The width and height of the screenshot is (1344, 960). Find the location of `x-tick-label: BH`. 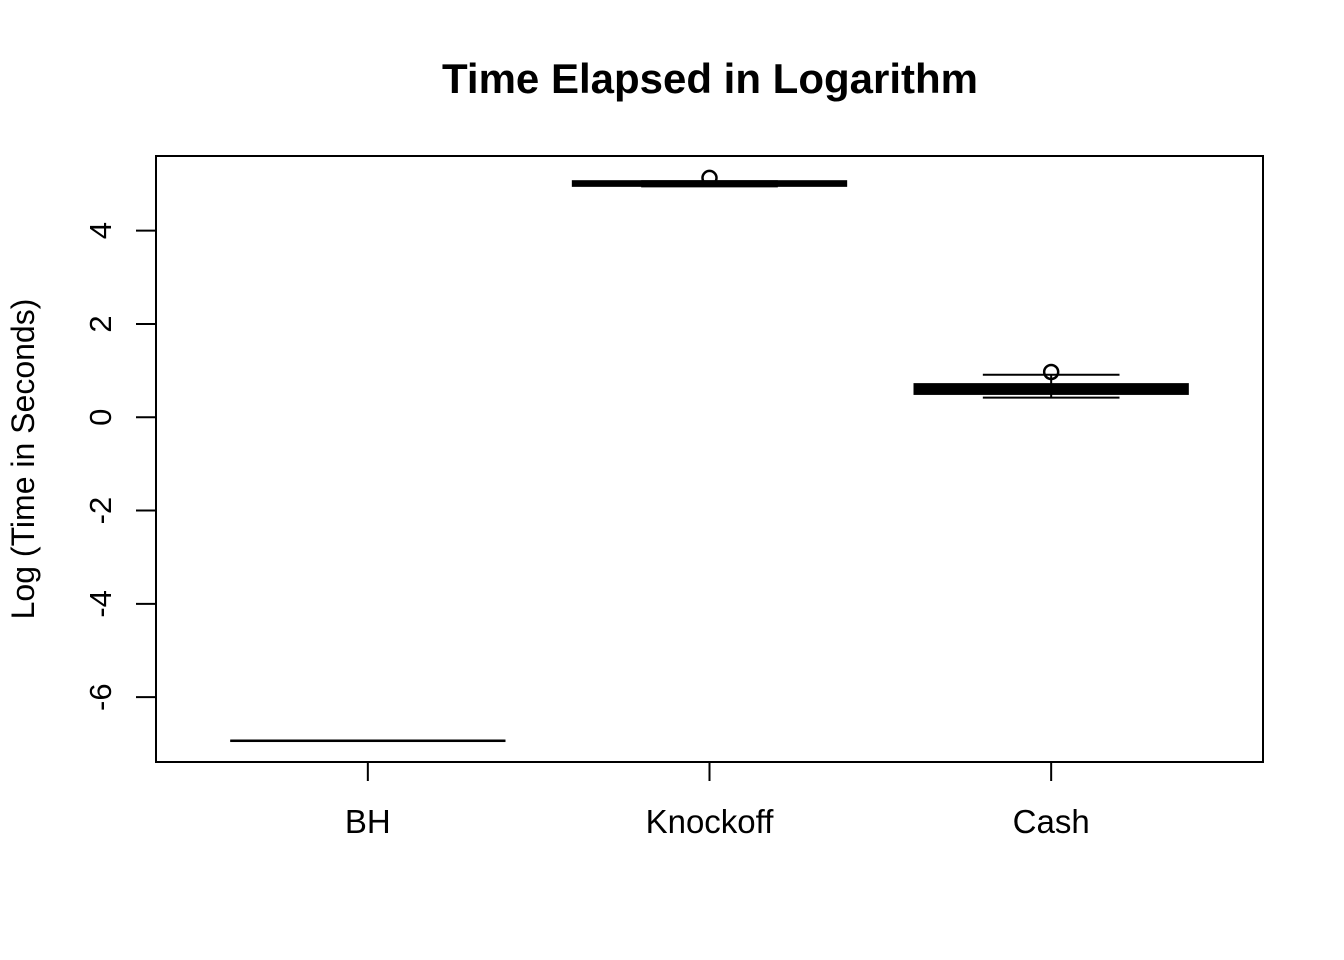

x-tick-label: BH is located at coordinates (368, 821).